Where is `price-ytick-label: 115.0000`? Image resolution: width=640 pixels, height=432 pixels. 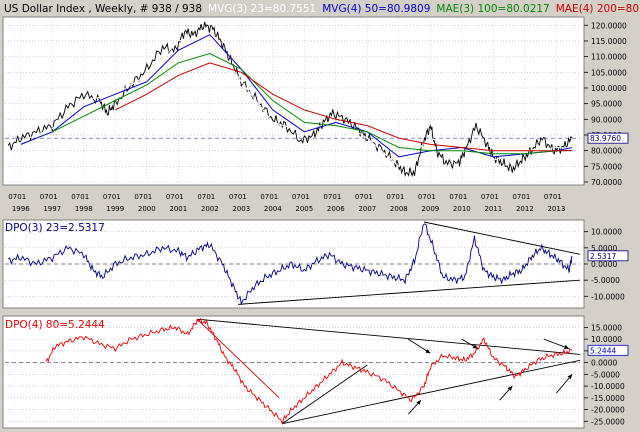
price-ytick-label: 115.0000 is located at coordinates (609, 41).